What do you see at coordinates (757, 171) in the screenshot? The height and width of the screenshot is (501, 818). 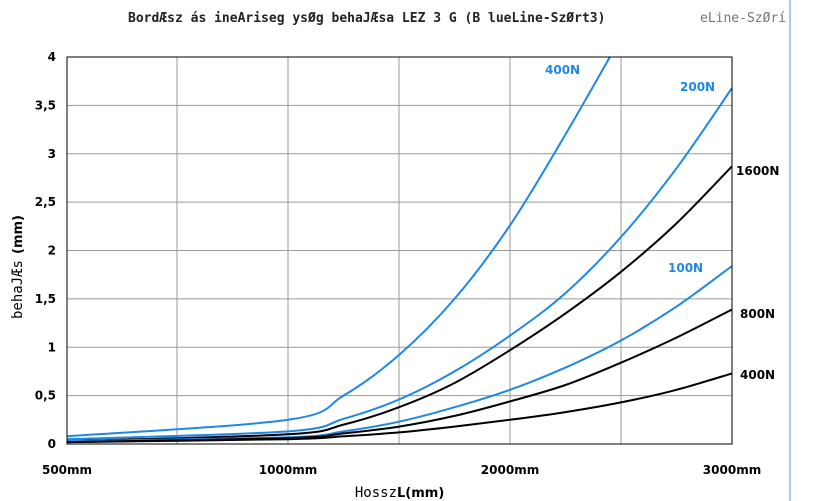 I see `series-label: 1600N` at bounding box center [757, 171].